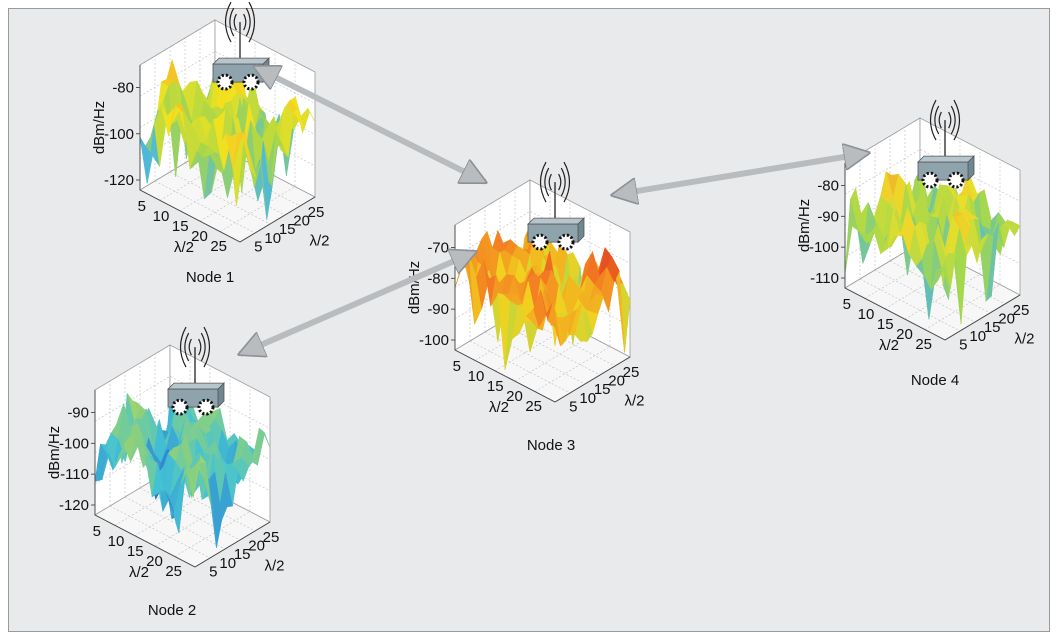 The height and width of the screenshot is (639, 1059). What do you see at coordinates (1024, 339) in the screenshot?
I see `node-4-y-label: λ/2` at bounding box center [1024, 339].